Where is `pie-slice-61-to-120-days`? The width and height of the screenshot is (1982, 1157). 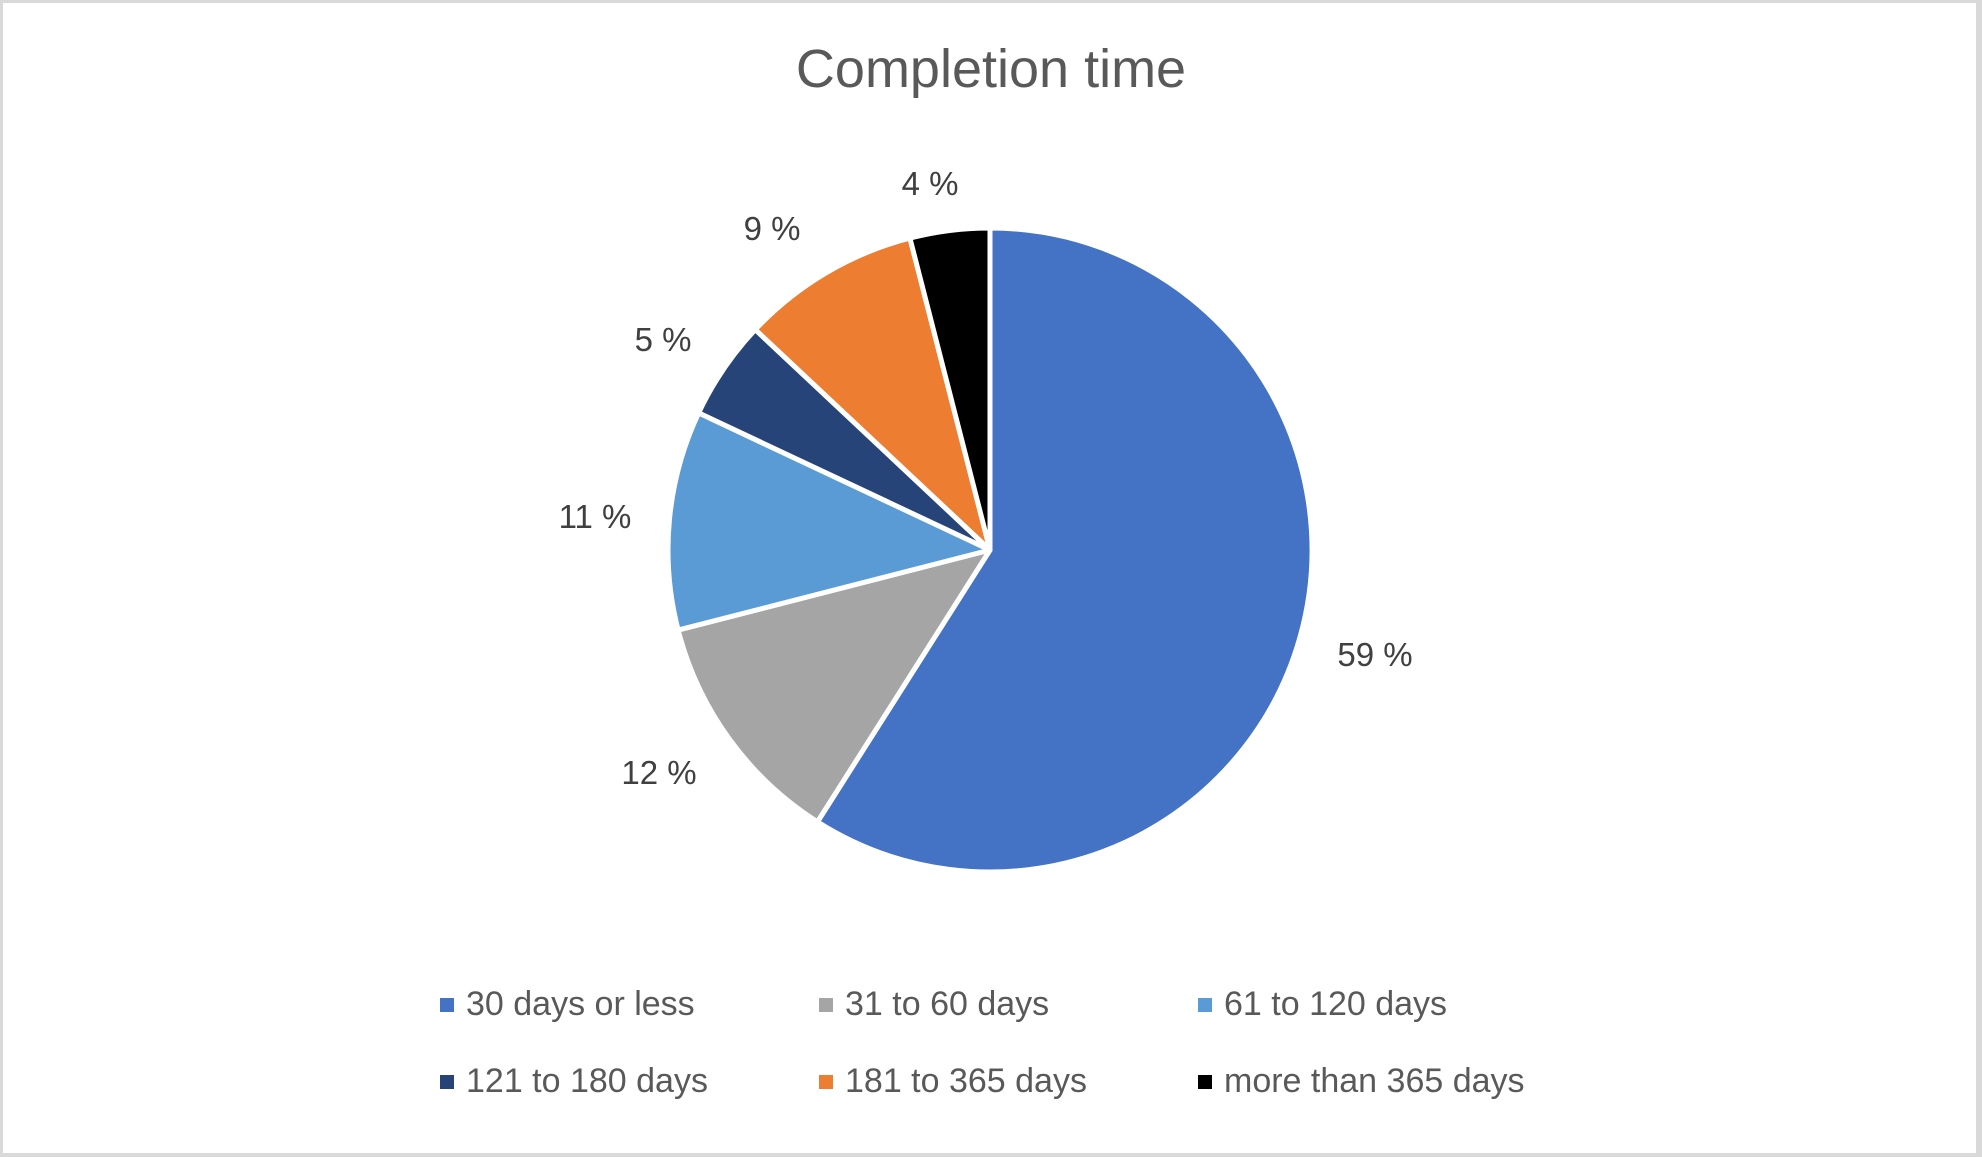
pie-slice-61-to-120-days is located at coordinates (829, 521).